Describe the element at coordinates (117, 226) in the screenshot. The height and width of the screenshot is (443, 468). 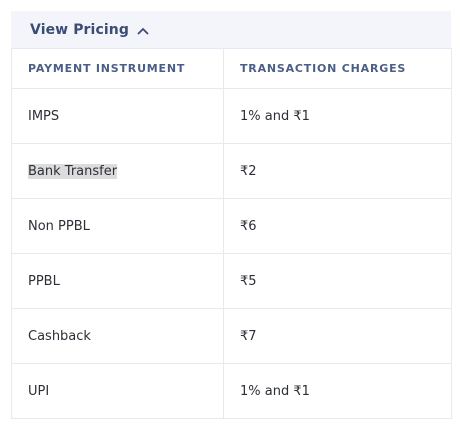
I see `instrument-cell: Non PPBL` at that location.